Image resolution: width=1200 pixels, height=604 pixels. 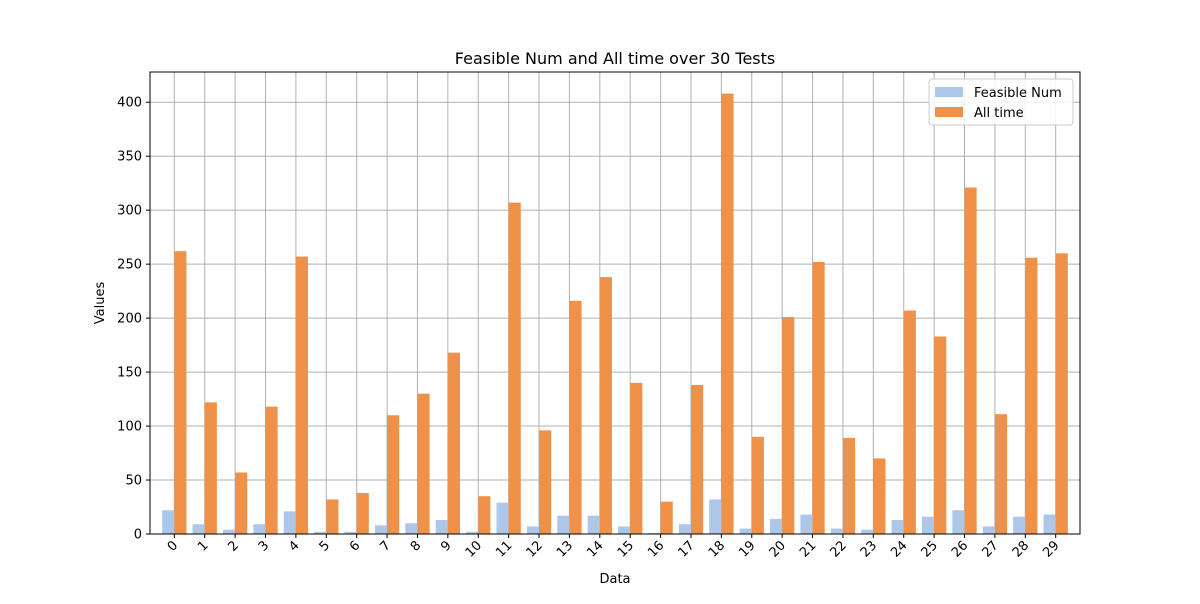 What do you see at coordinates (960, 549) in the screenshot?
I see `x-tick-label: 26` at bounding box center [960, 549].